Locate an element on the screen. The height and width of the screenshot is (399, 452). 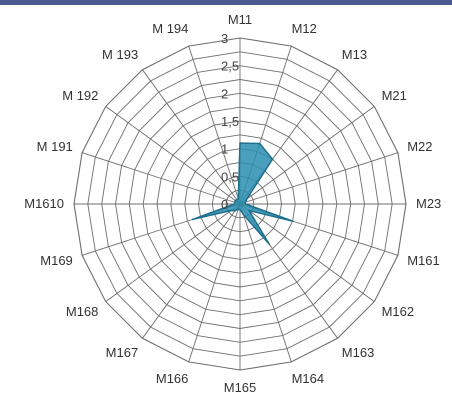
tick-label: 2 is located at coordinates (224, 93).